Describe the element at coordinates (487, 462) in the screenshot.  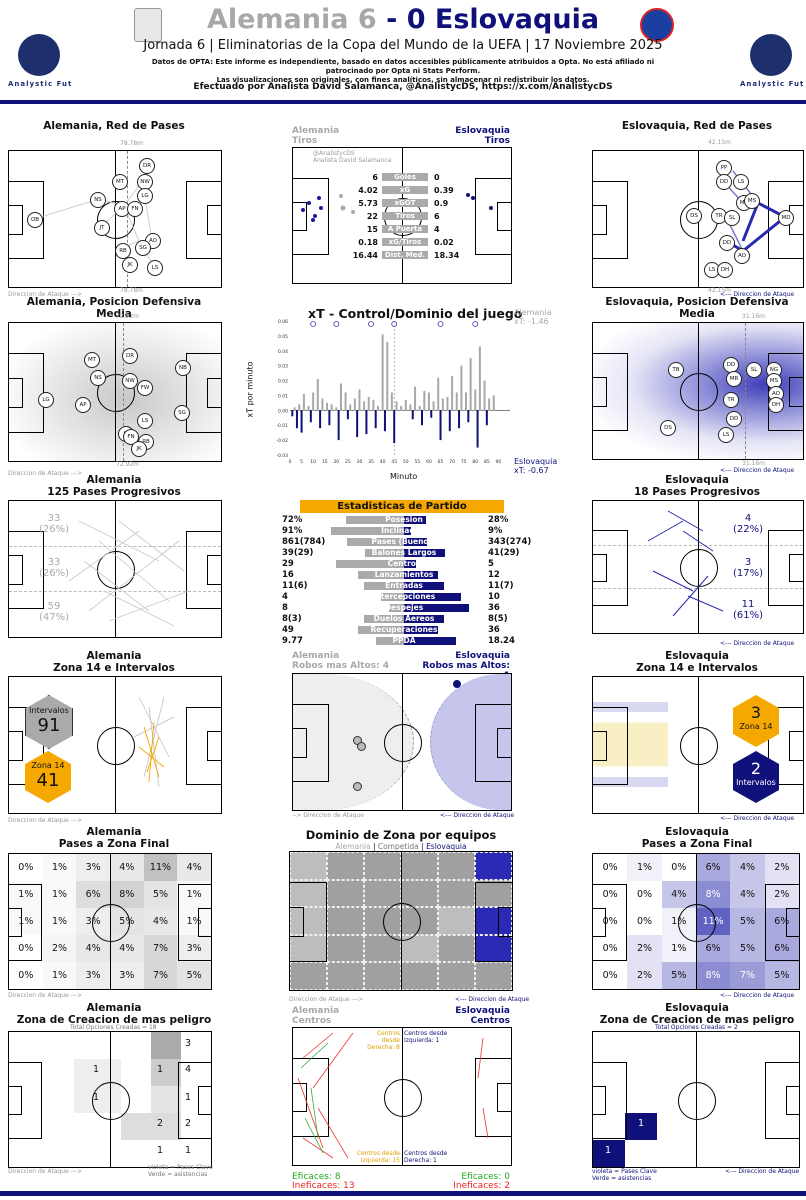
I see `xt-xtick-label: 85` at that location.